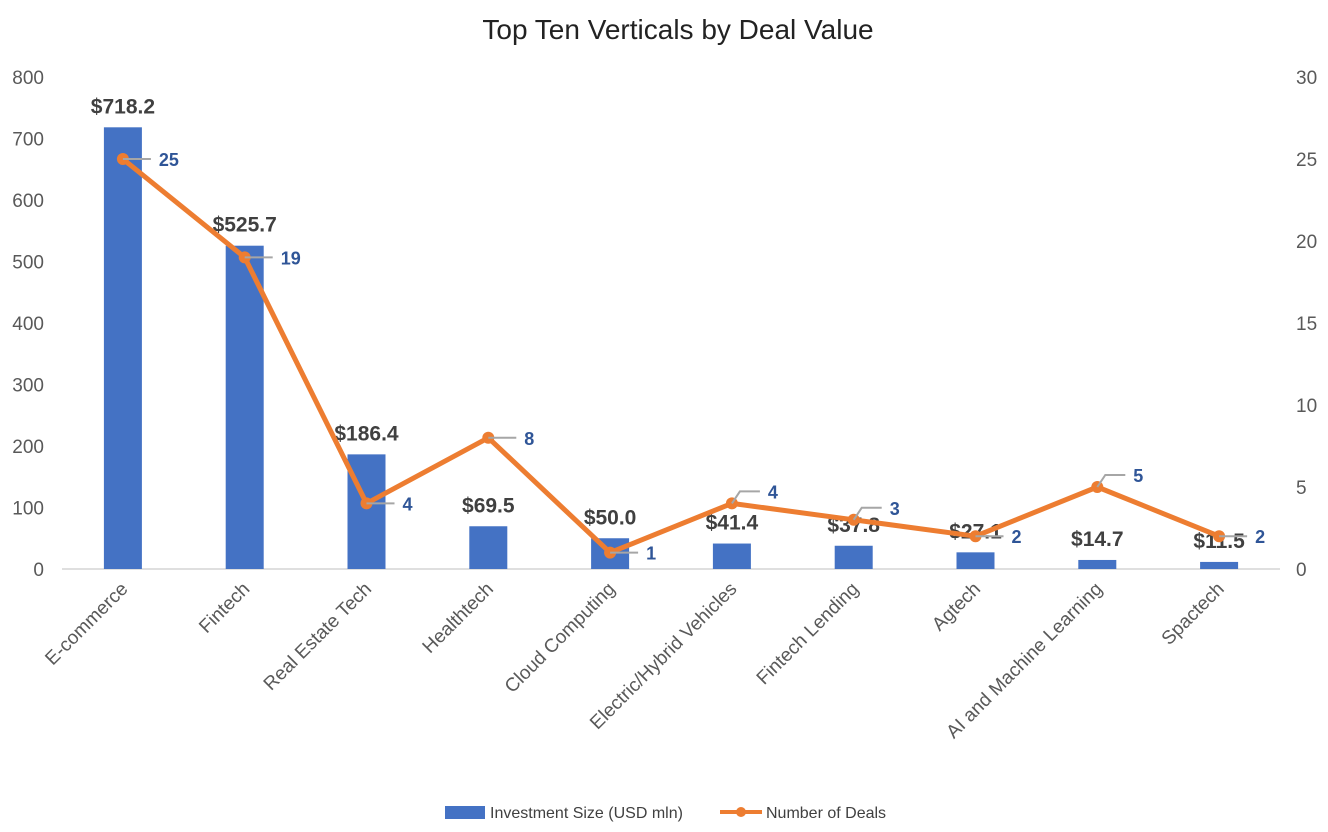 The image size is (1328, 832). Describe the element at coordinates (122, 159) in the screenshot. I see `deals-marker` at that location.